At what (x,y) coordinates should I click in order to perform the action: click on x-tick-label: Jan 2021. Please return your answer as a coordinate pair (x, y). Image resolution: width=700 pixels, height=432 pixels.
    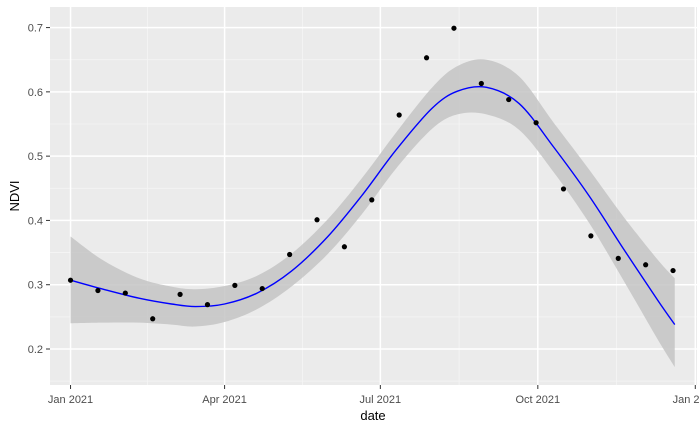
    Looking at the image, I should click on (70, 400).